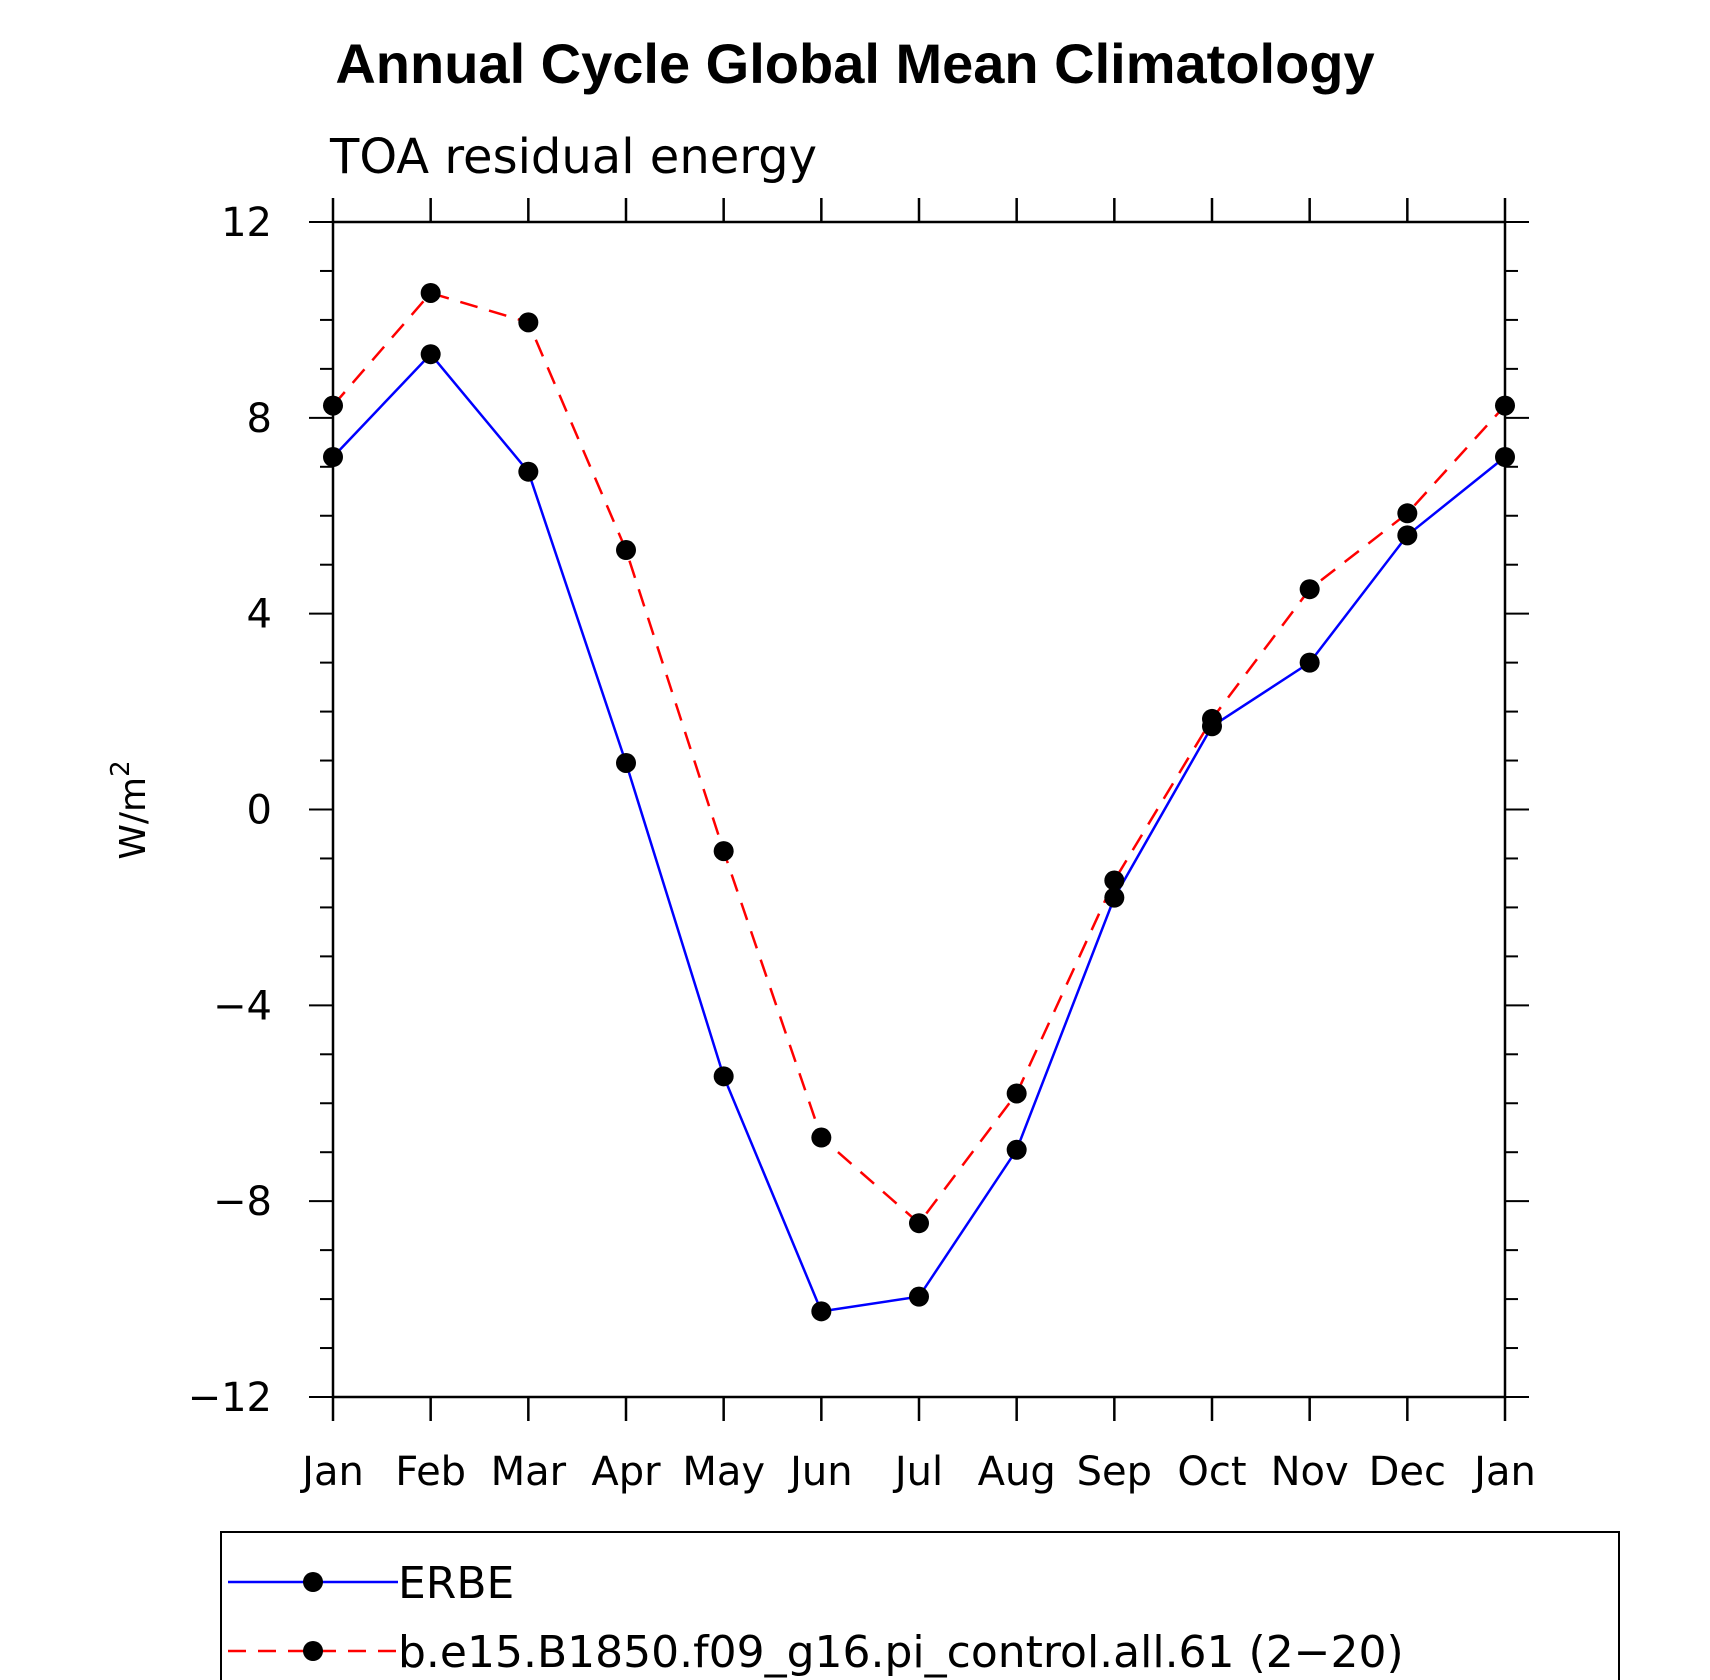  I want to click on chart-subtitle: TOA residual energy, so click(573, 157).